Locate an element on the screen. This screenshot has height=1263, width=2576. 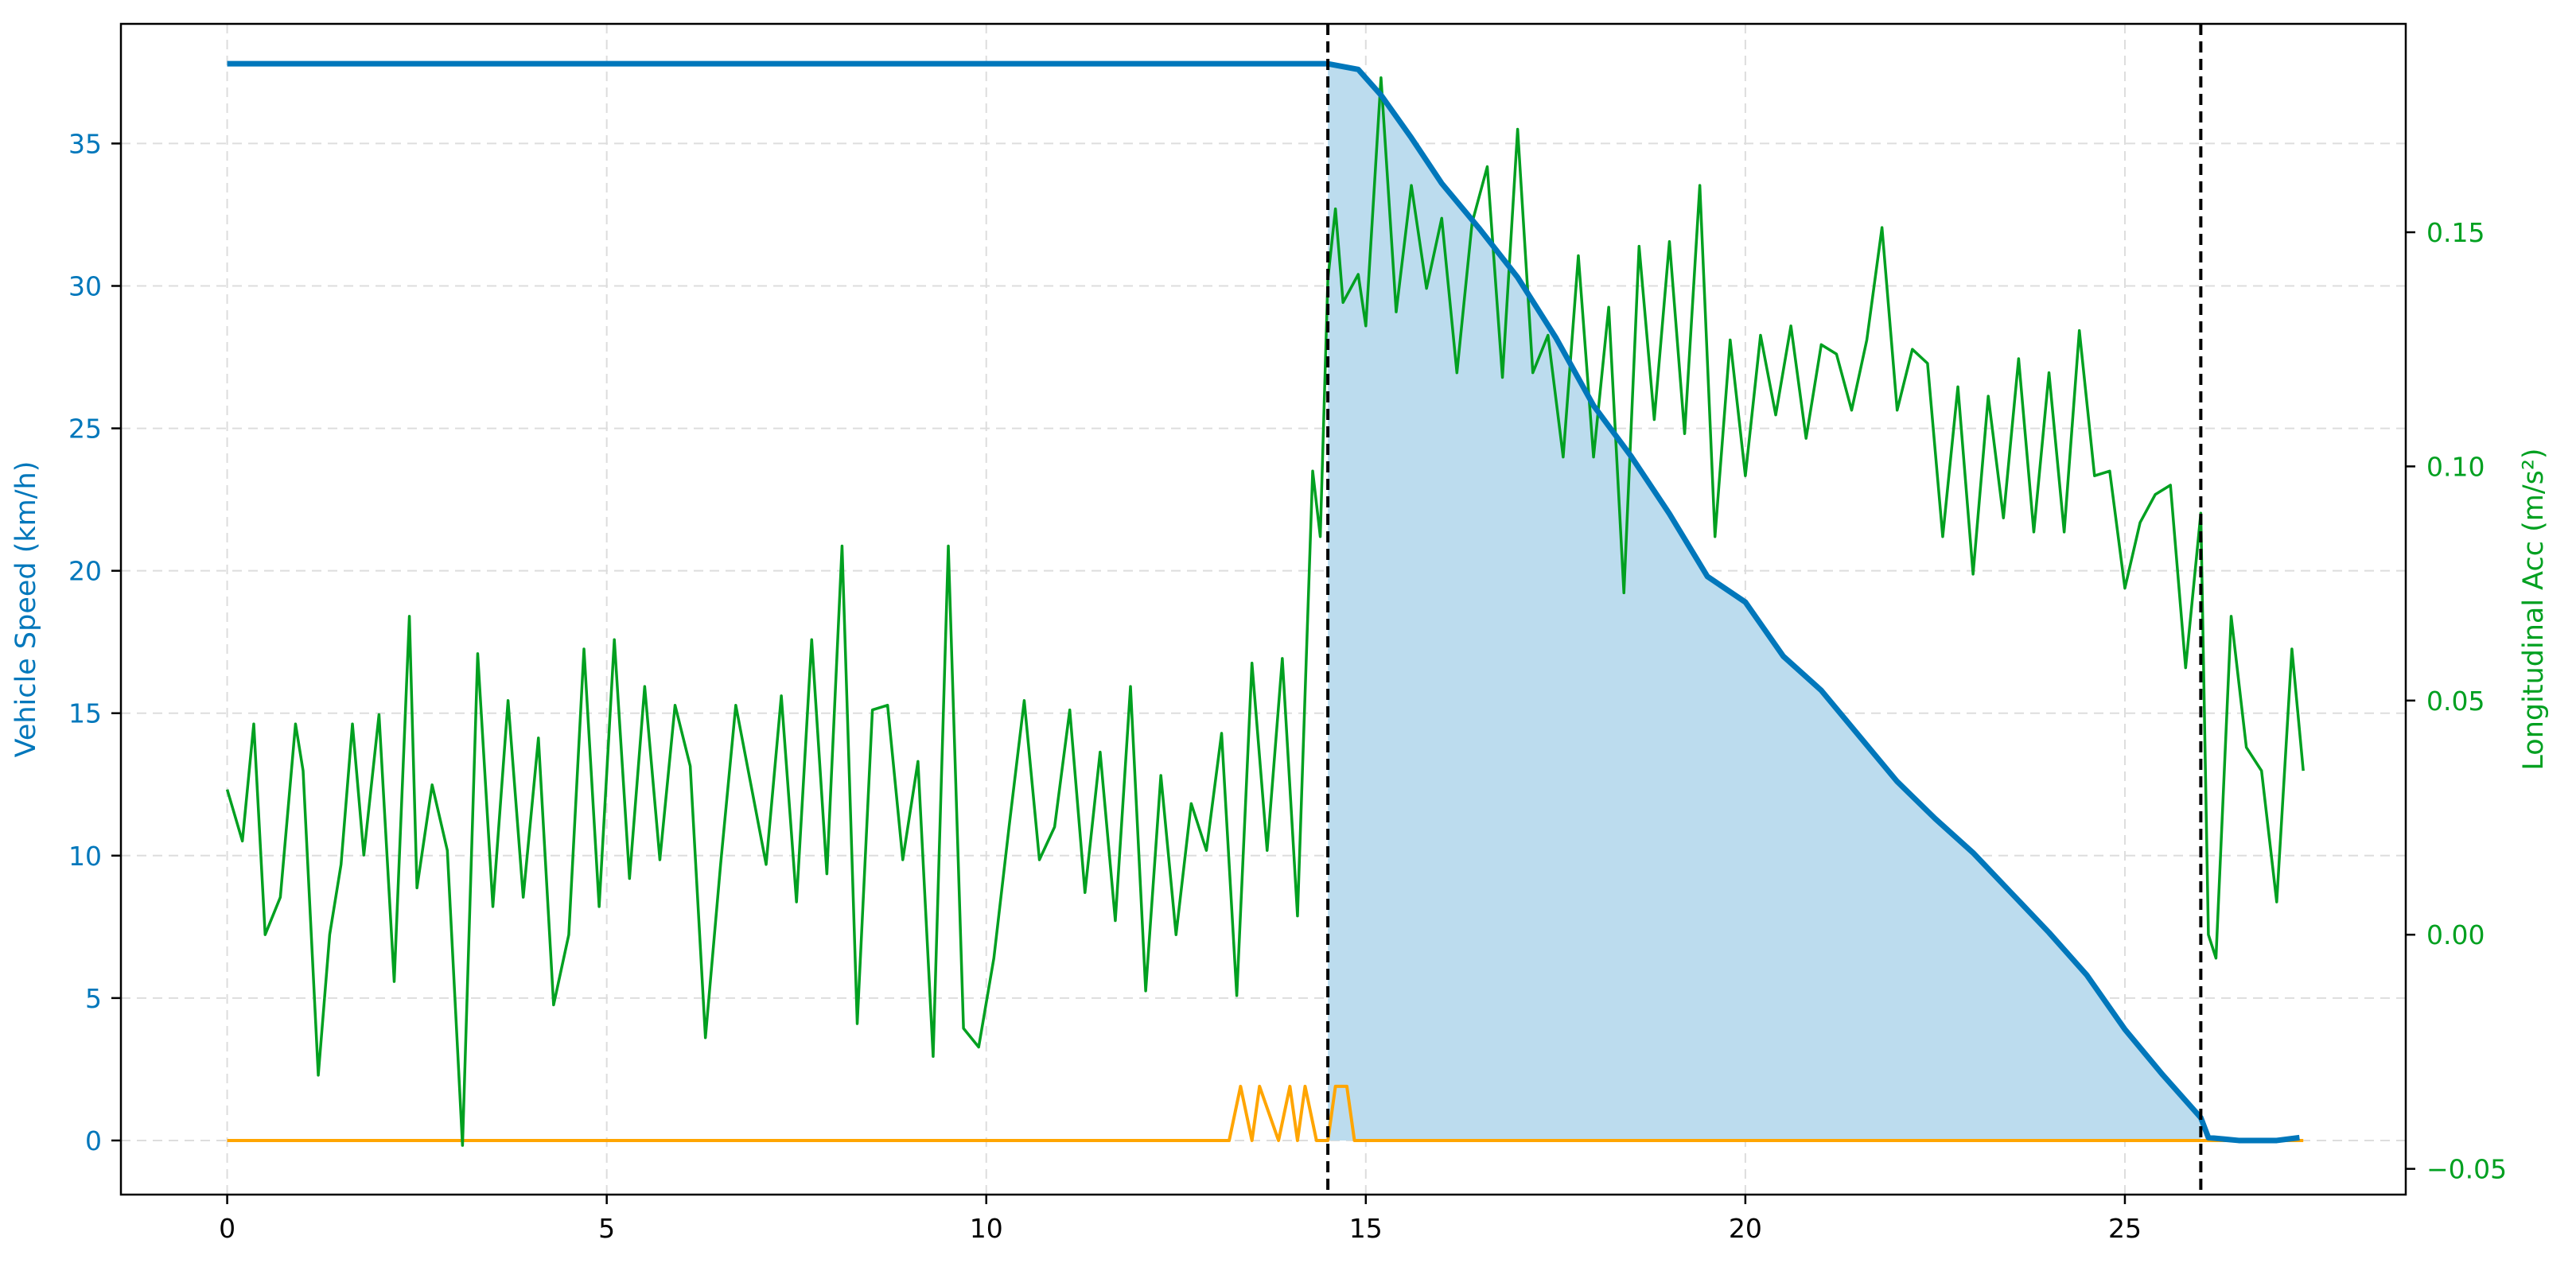
y-left-tick-label: 20 is located at coordinates (85, 571).